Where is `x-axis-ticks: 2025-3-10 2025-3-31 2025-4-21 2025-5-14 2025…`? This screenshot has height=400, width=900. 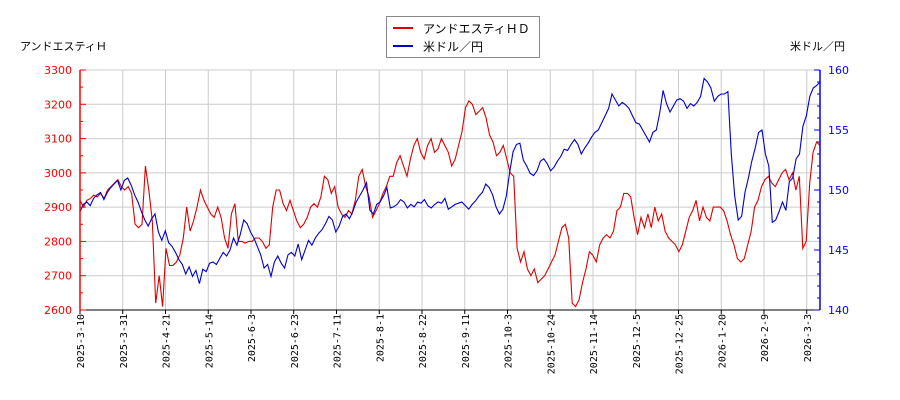
x-axis-ticks: 2025-3-10 2025-3-31 2025-4-21 2025-5-14 2025… is located at coordinates (445, 342).